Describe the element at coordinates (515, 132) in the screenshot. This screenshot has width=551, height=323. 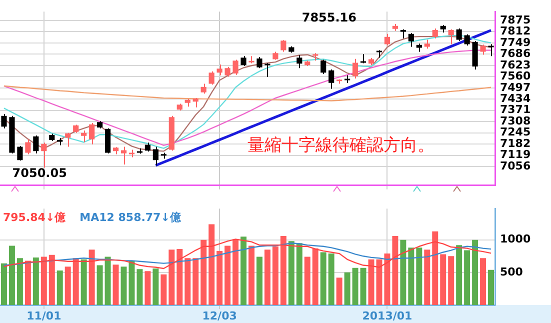
I see `y-tick-label: 7245` at that location.